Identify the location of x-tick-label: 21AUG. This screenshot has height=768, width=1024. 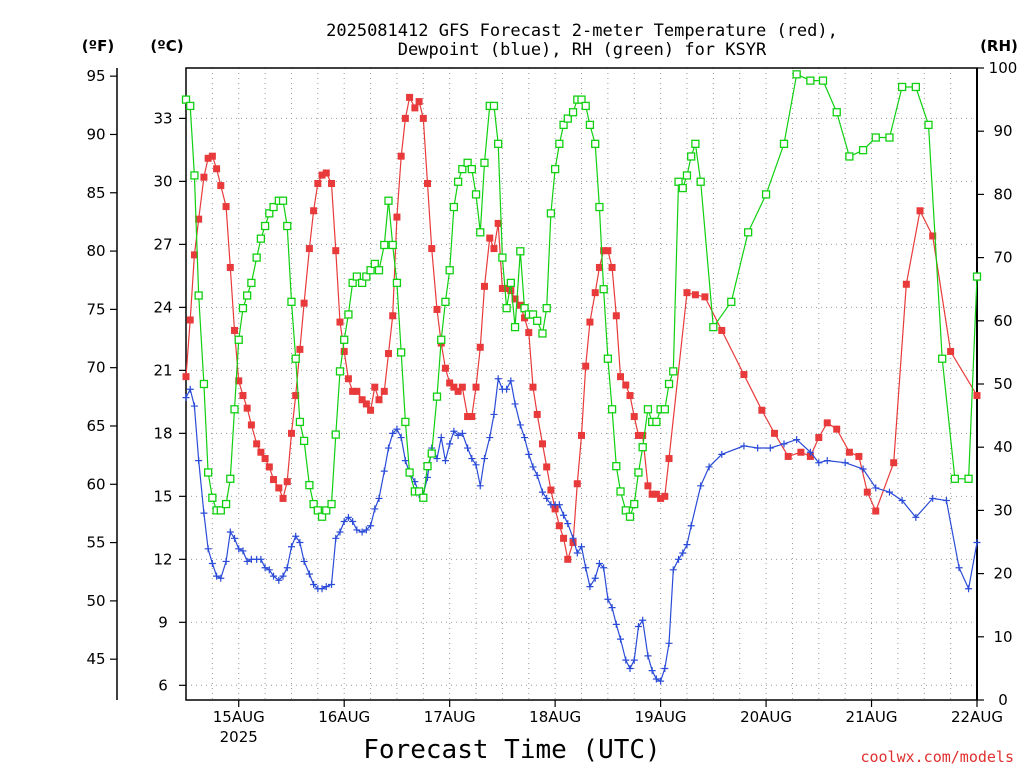
(872, 717).